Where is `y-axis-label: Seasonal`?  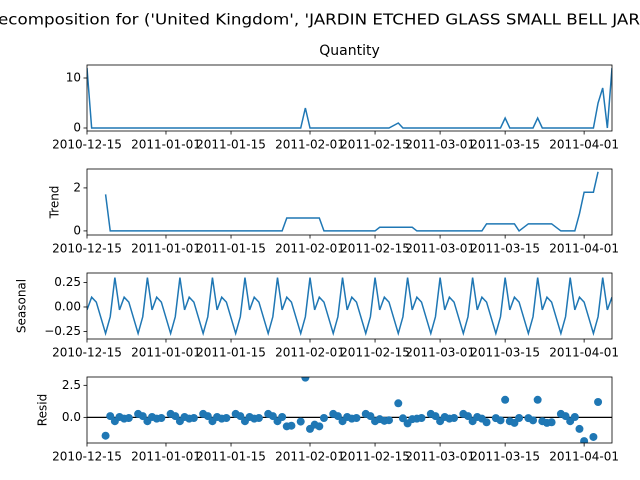 y-axis-label: Seasonal is located at coordinates (22, 306).